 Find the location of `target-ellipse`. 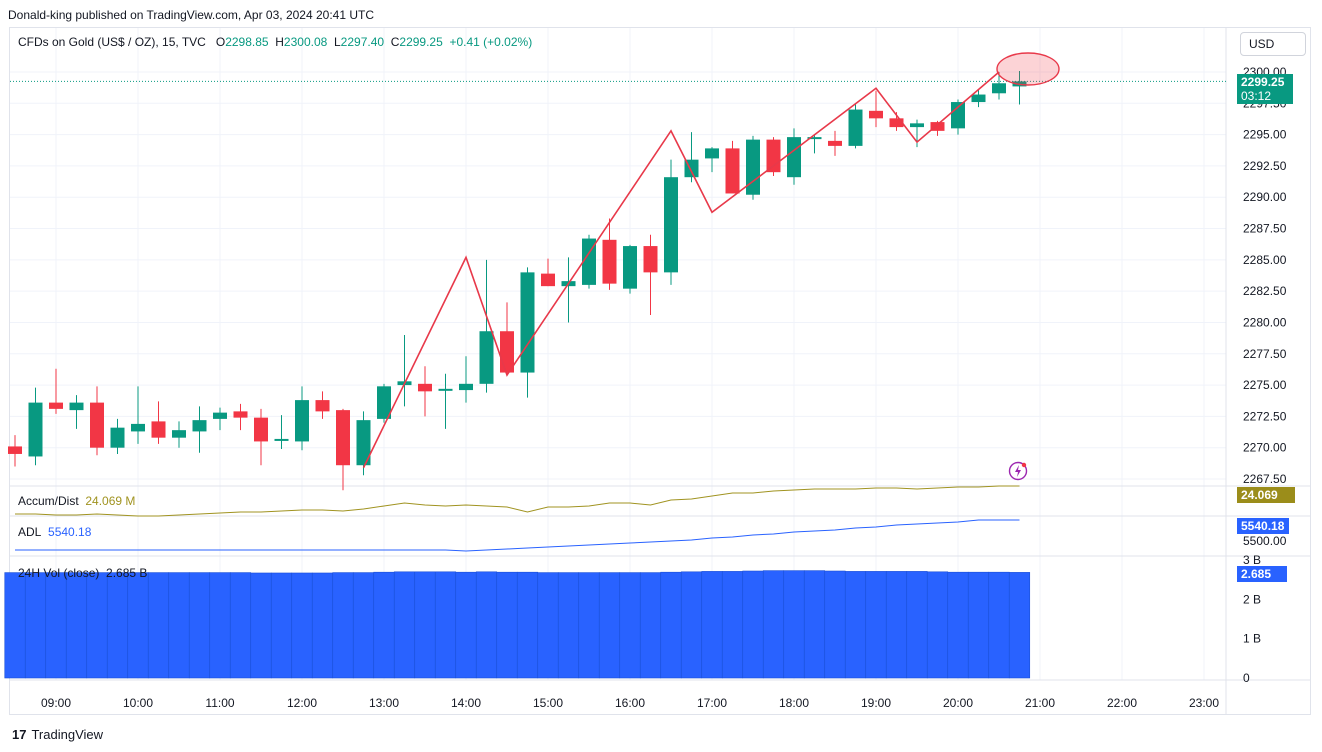

target-ellipse is located at coordinates (1028, 69).